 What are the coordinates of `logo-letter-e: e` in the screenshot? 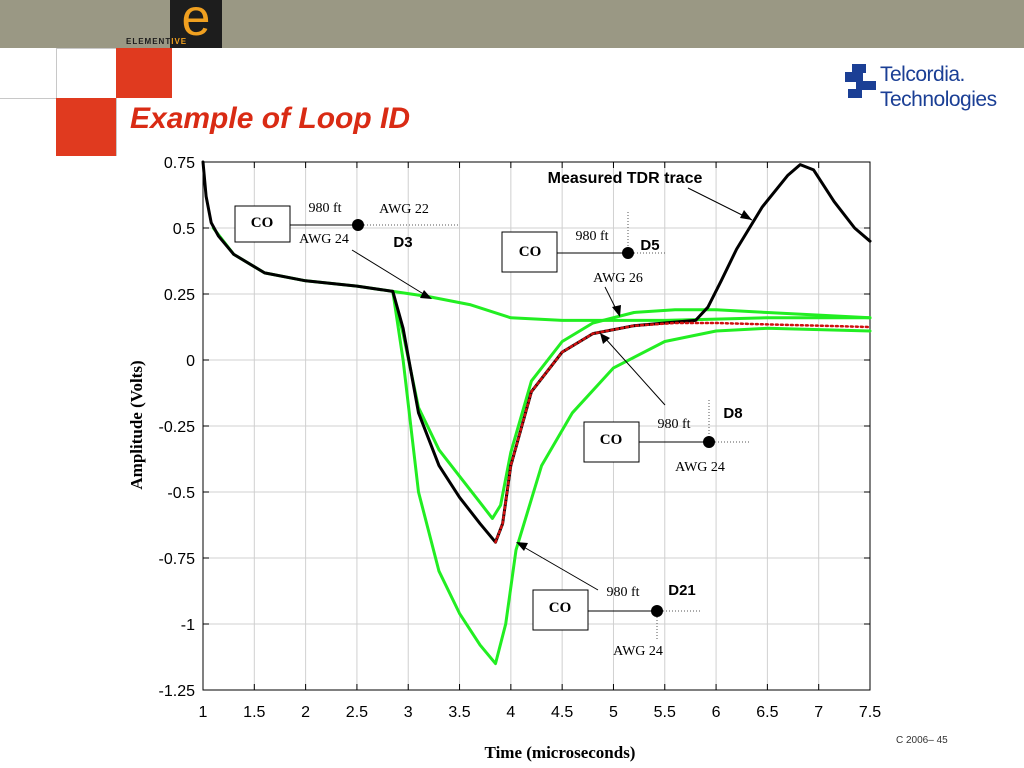 It's located at (196, 23).